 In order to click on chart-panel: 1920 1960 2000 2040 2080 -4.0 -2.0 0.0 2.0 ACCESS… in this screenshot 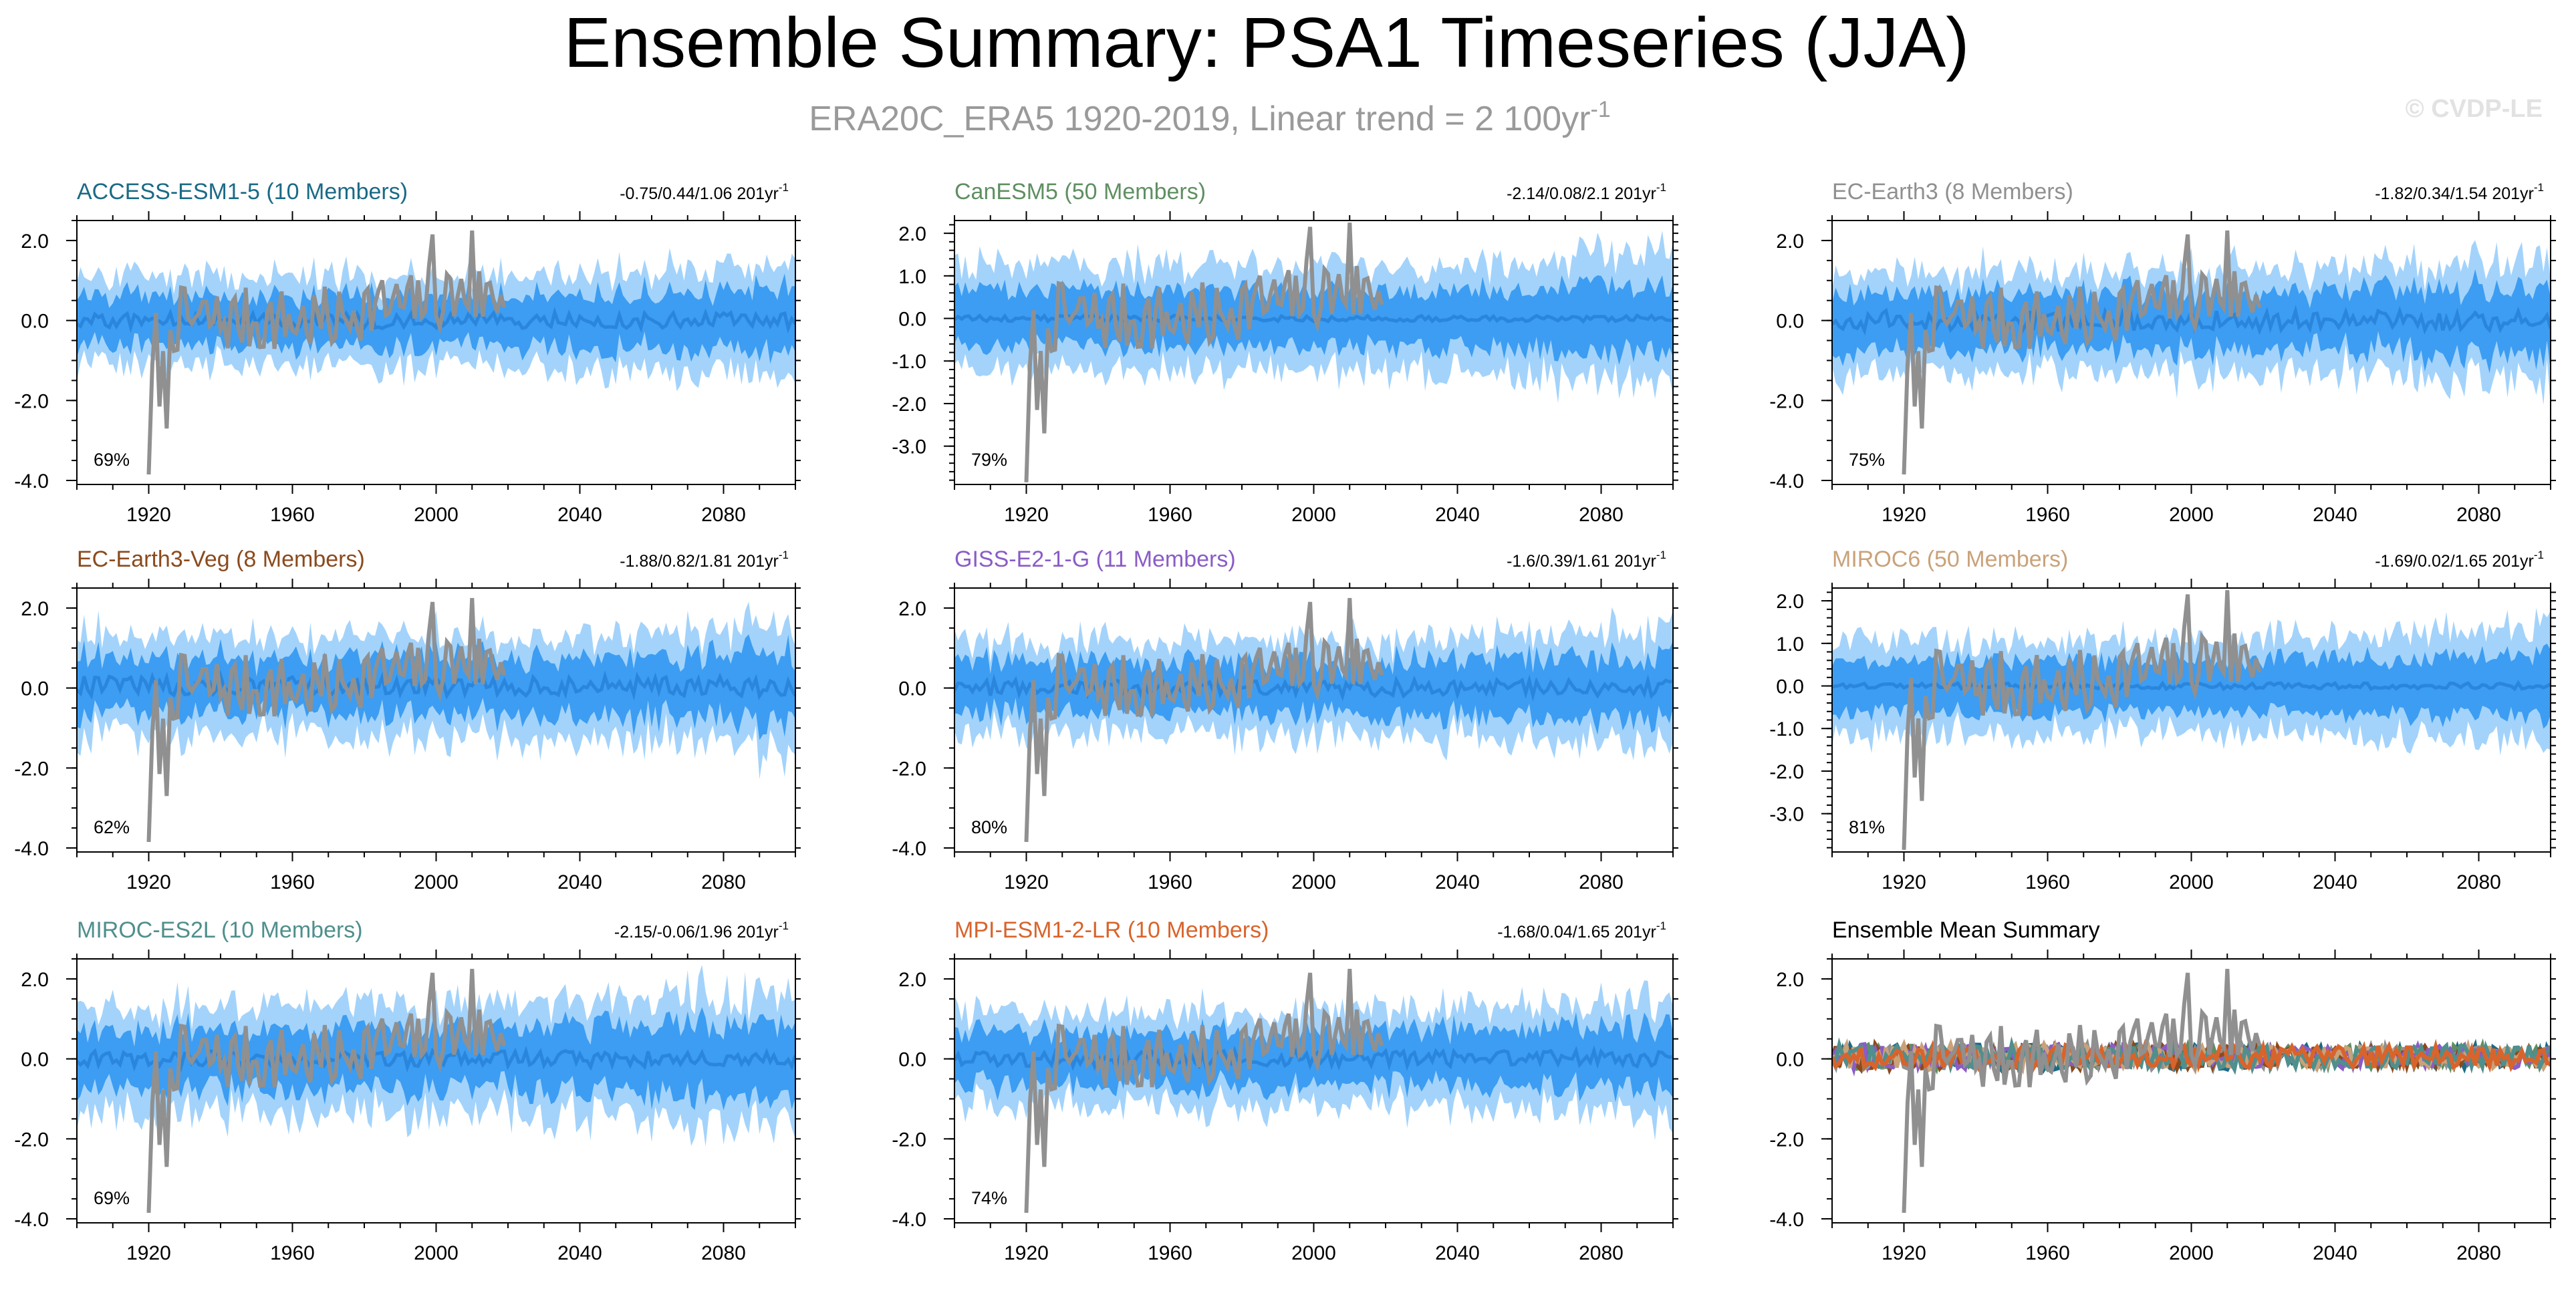, I will do `click(407, 352)`.